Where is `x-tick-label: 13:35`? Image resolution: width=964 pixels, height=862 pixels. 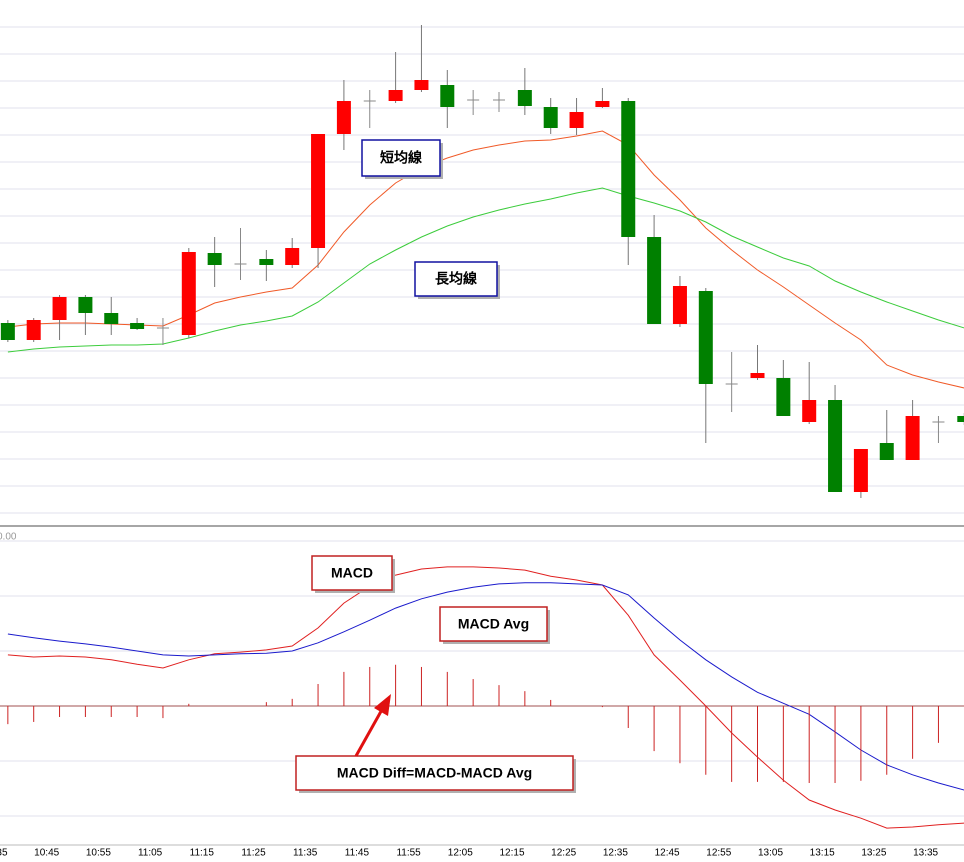 x-tick-label: 13:35 is located at coordinates (925, 853).